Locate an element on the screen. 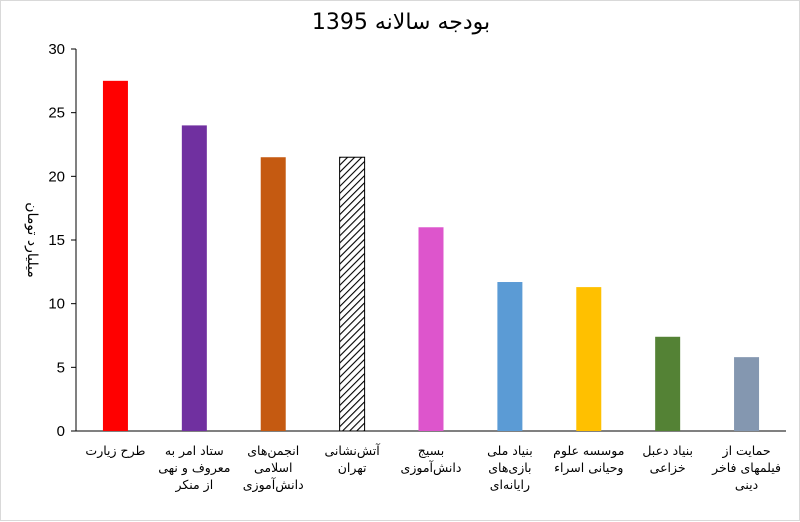 Image resolution: width=800 pixels, height=522 pixels. y-tick-label: 30 is located at coordinates (56, 49).